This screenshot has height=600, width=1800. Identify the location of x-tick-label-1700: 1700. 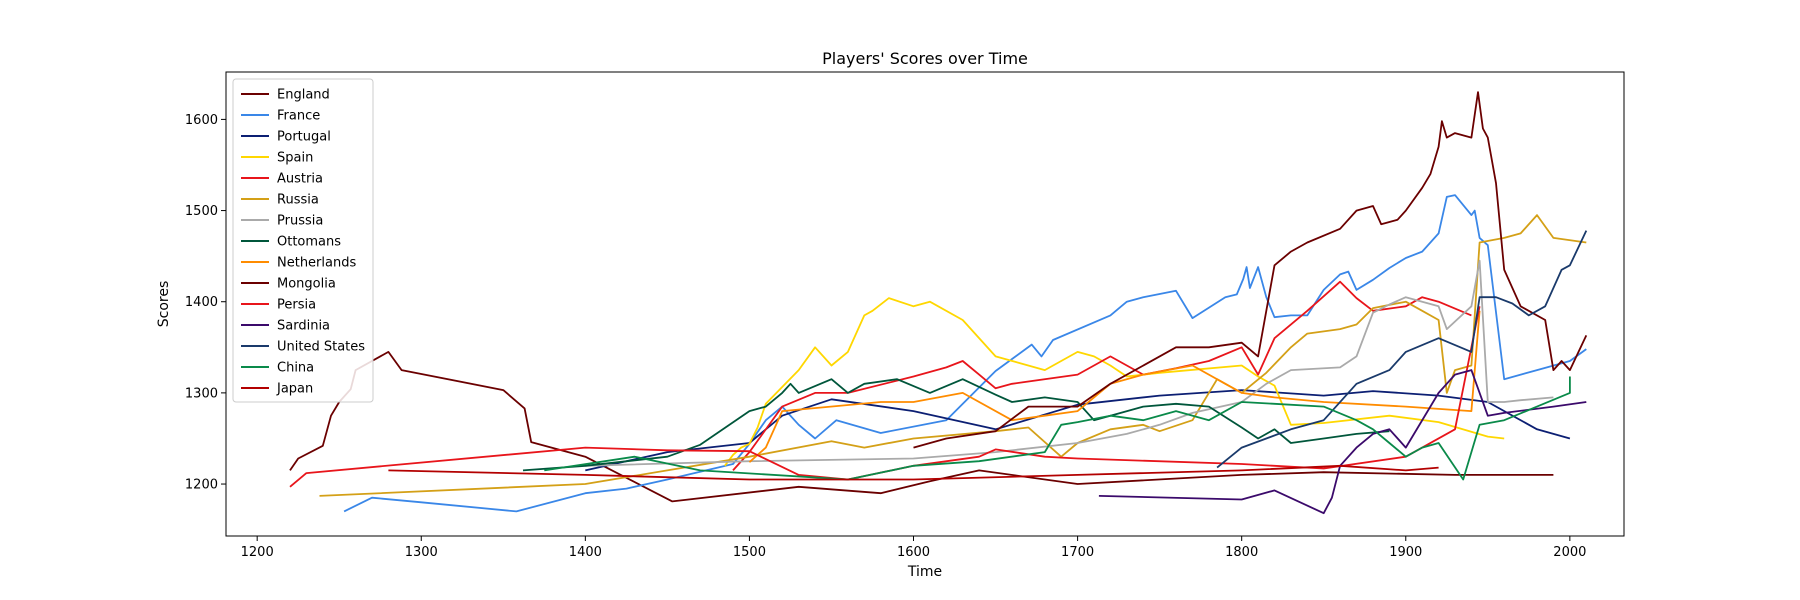
(1077, 552).